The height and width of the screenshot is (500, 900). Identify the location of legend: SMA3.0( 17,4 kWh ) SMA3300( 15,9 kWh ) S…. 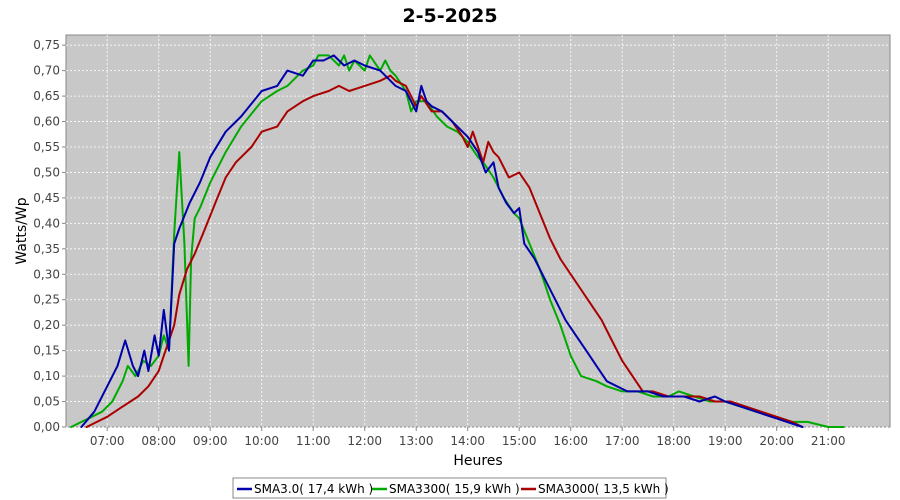
(450, 488).